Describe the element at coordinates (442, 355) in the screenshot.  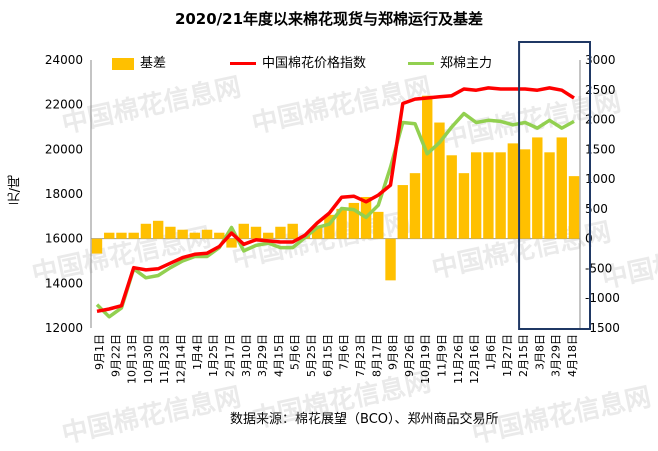
I see `x-tick-label: 11月9日` at that location.